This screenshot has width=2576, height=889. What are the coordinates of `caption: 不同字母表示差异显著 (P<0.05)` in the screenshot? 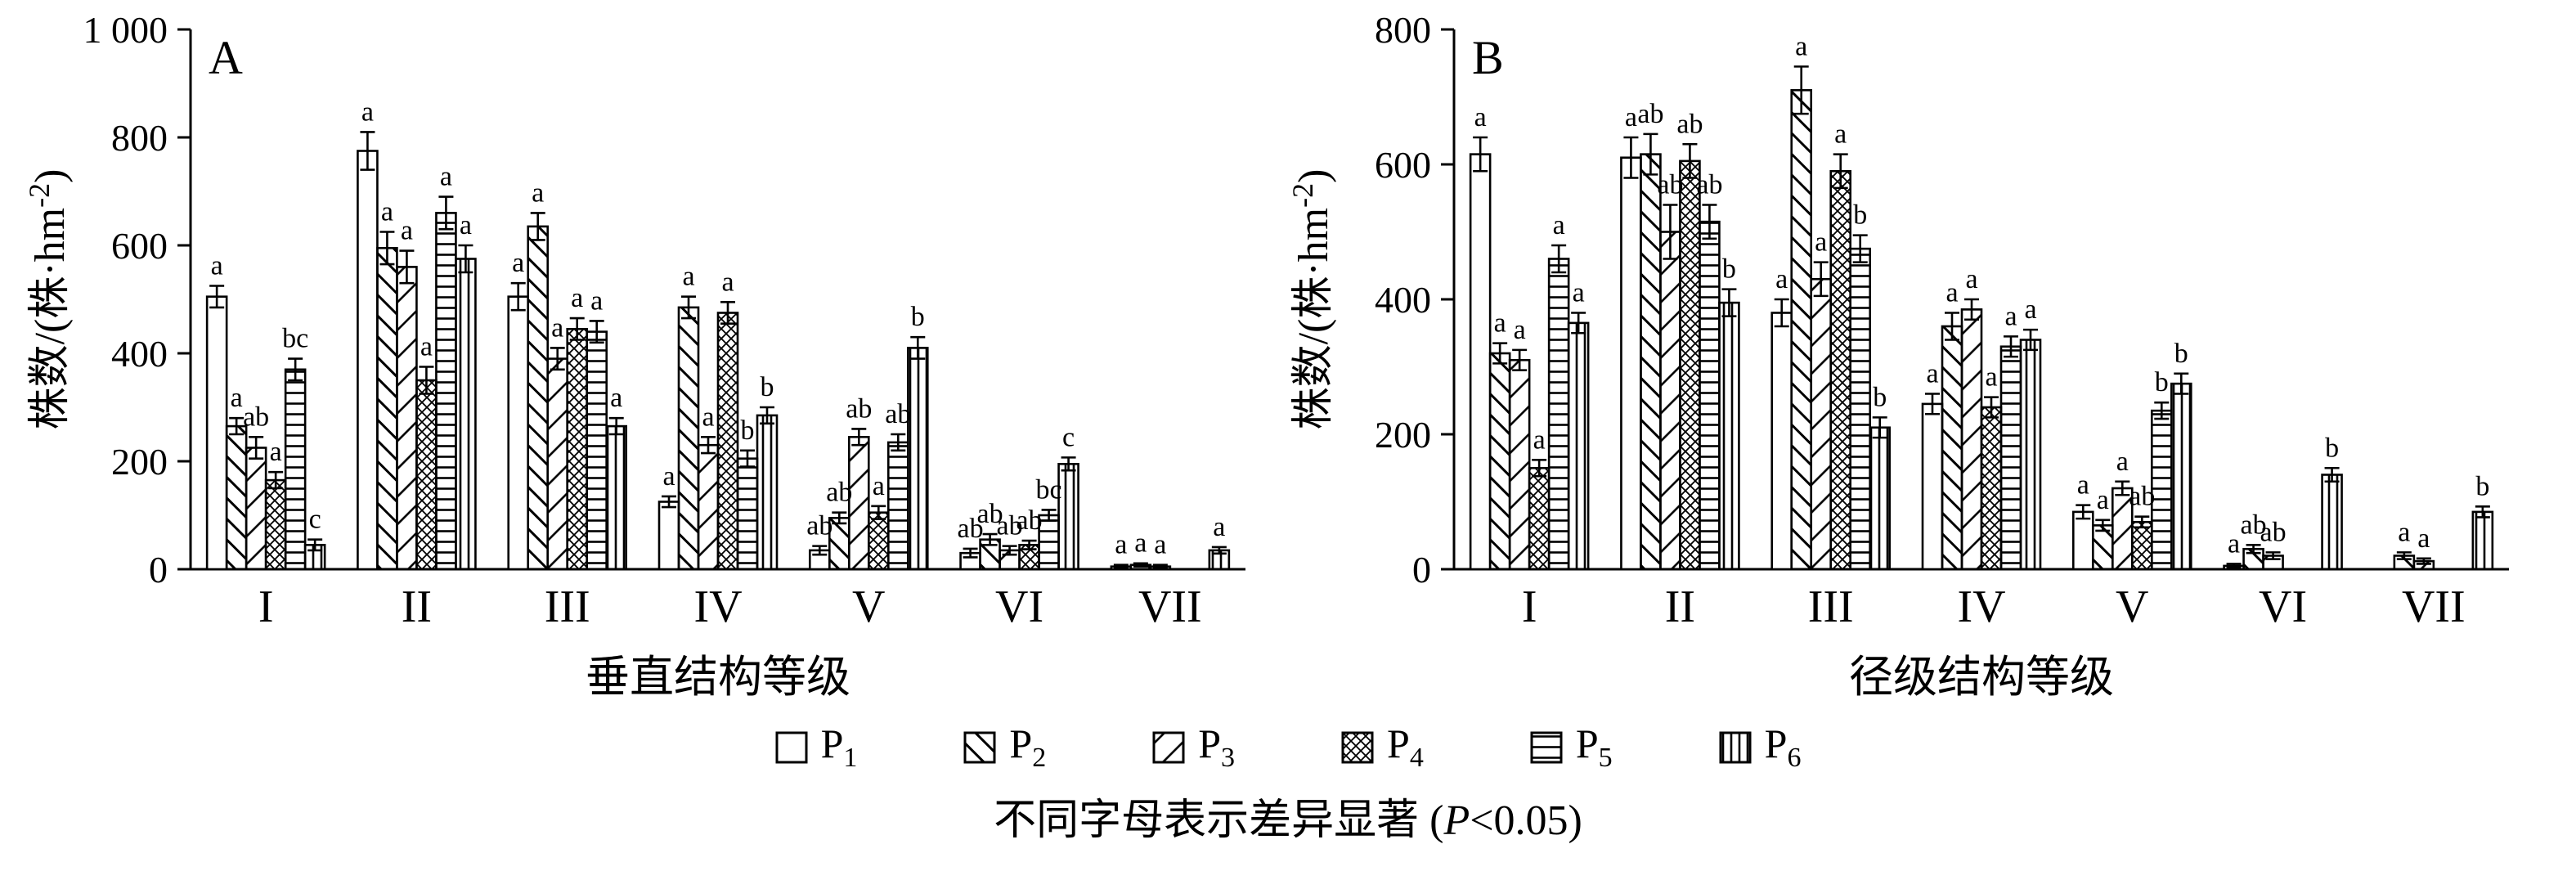 It's located at (1288, 815).